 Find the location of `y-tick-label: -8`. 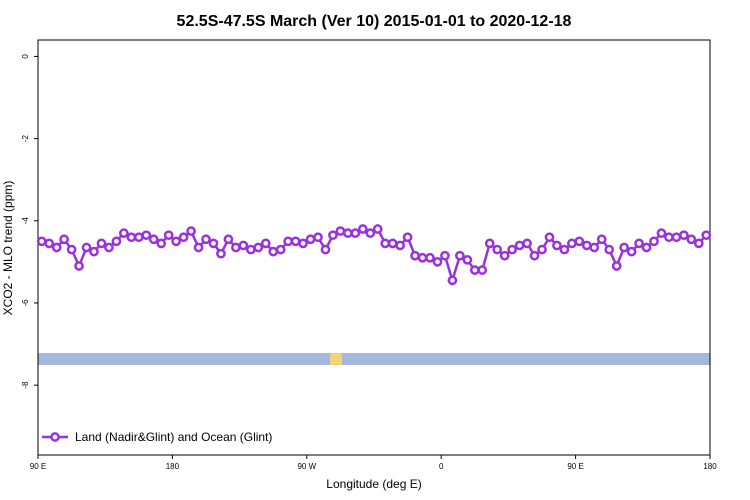

y-tick-label: -8 is located at coordinates (25, 385).